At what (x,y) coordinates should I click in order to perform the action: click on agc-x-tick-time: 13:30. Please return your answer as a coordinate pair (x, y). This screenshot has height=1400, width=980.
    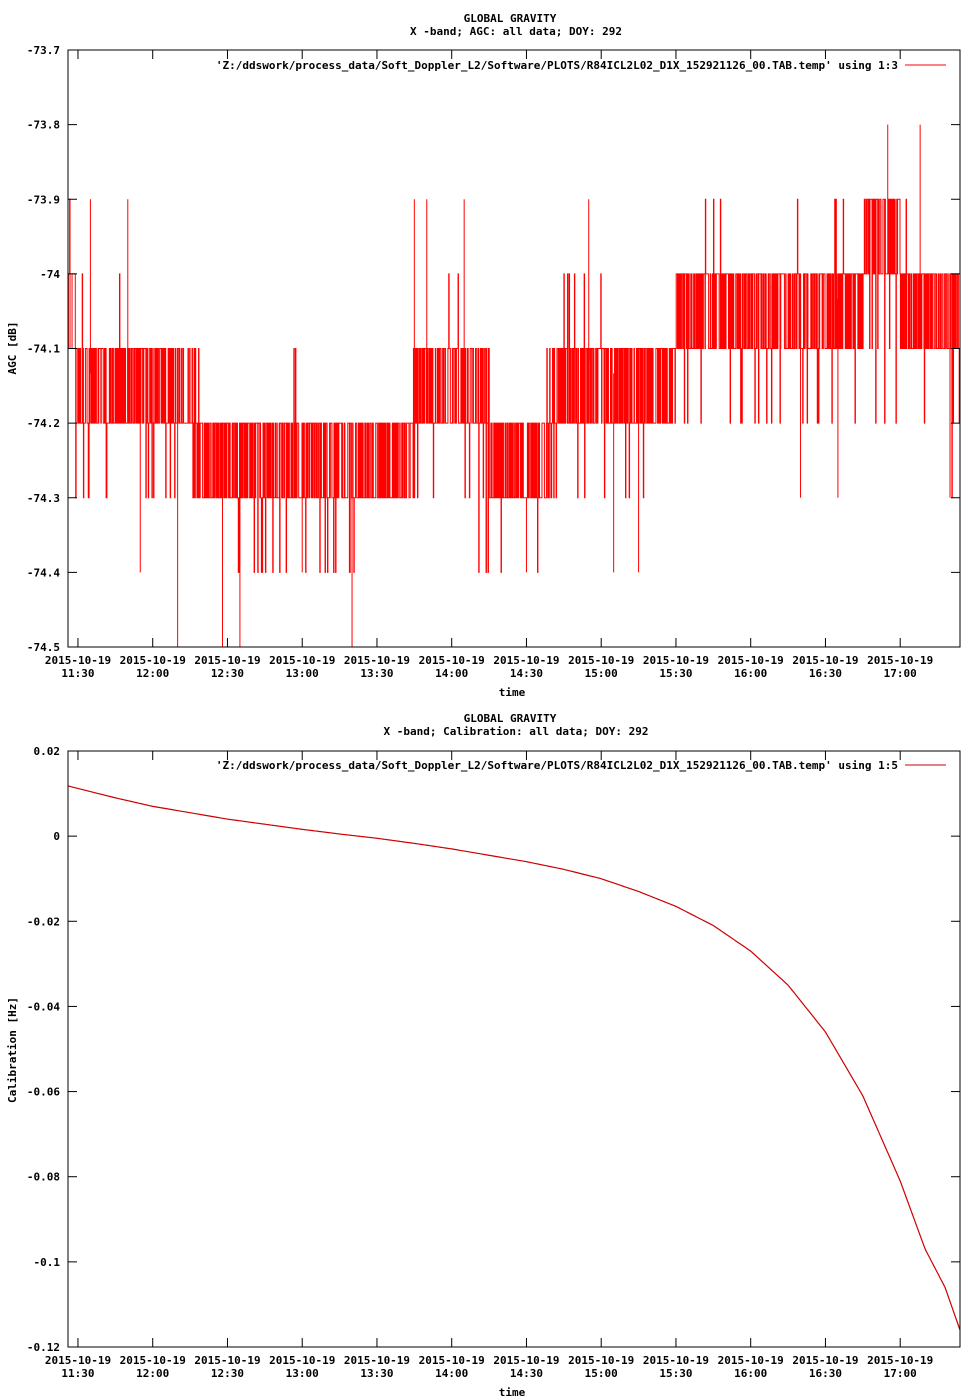
    Looking at the image, I should click on (376, 673).